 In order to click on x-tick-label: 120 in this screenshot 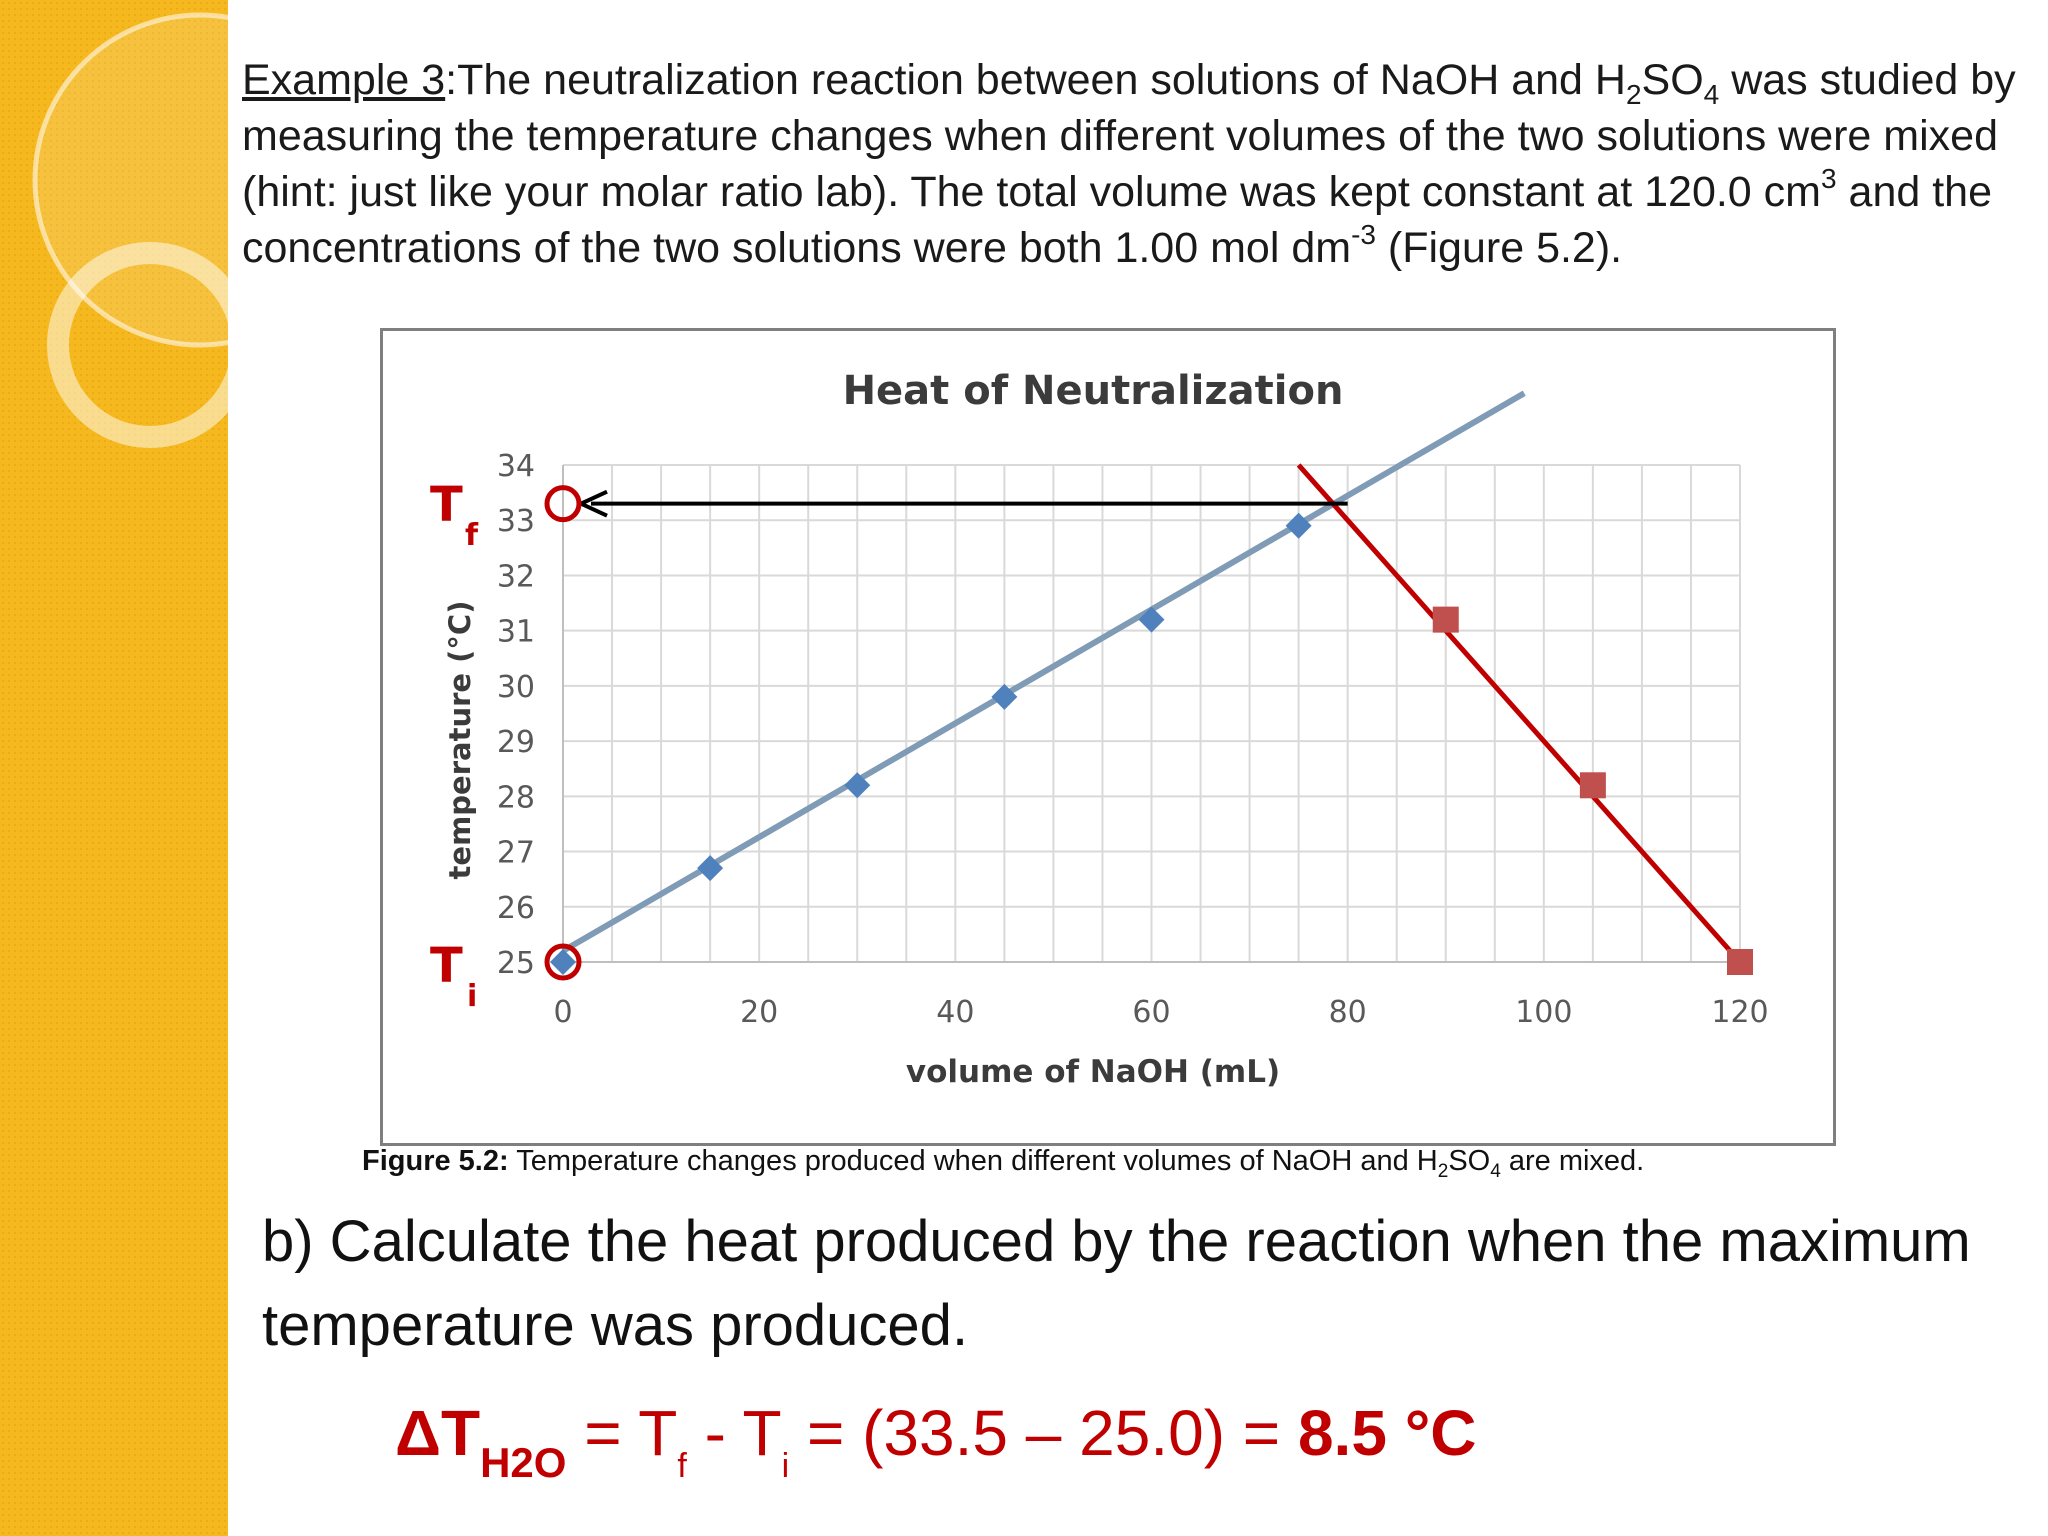, I will do `click(1739, 1012)`.